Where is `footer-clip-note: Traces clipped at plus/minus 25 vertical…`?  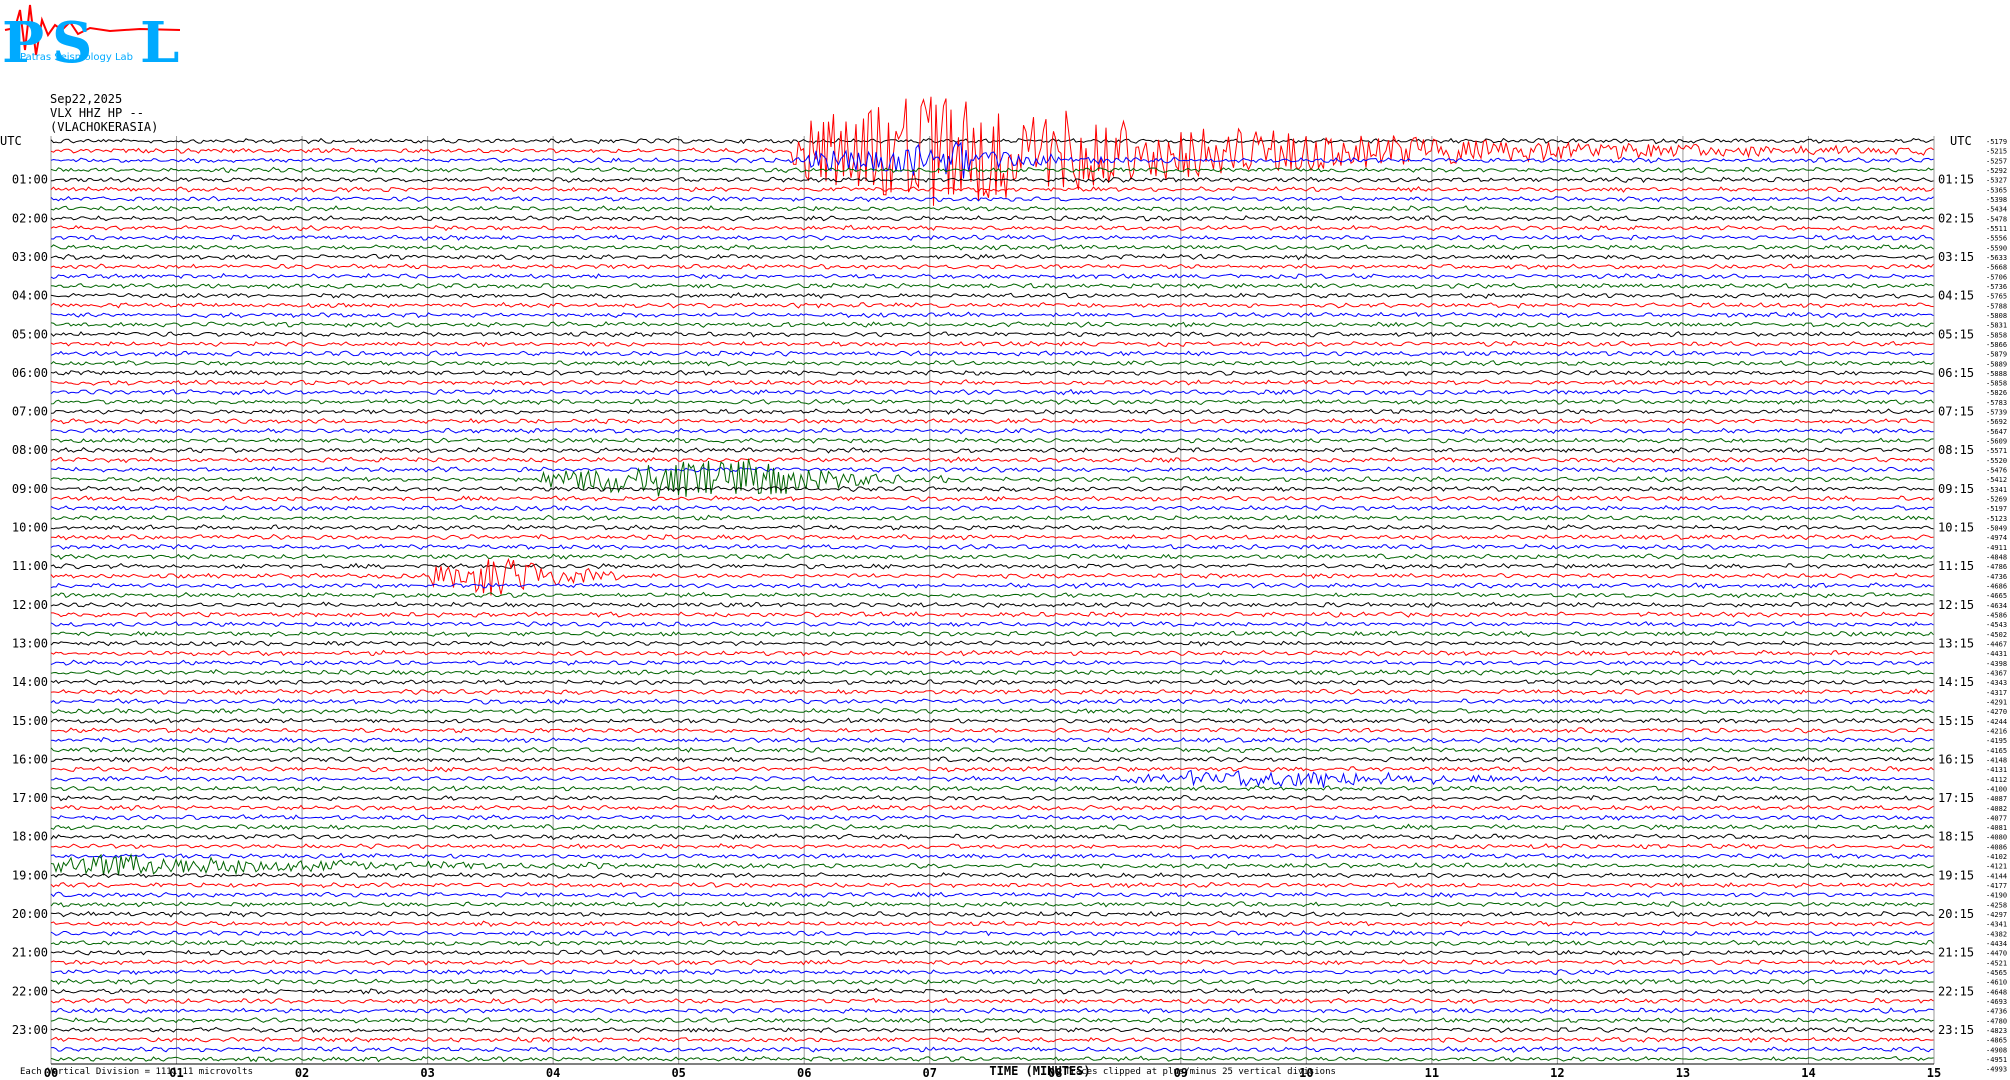 footer-clip-note: Traces clipped at plus/minus 25 vertical… is located at coordinates (1200, 1072).